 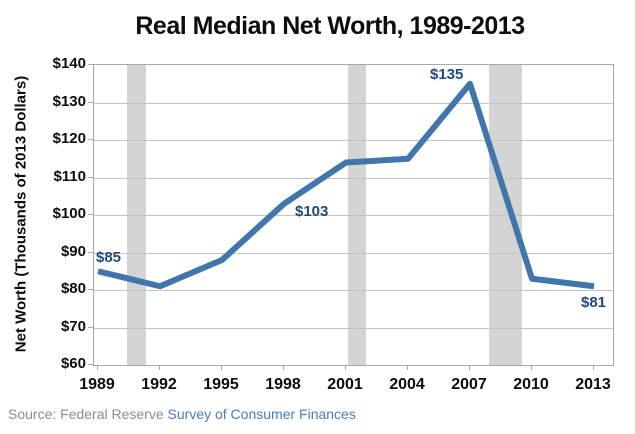 What do you see at coordinates (69, 213) in the screenshot?
I see `y-tick-label: $100` at bounding box center [69, 213].